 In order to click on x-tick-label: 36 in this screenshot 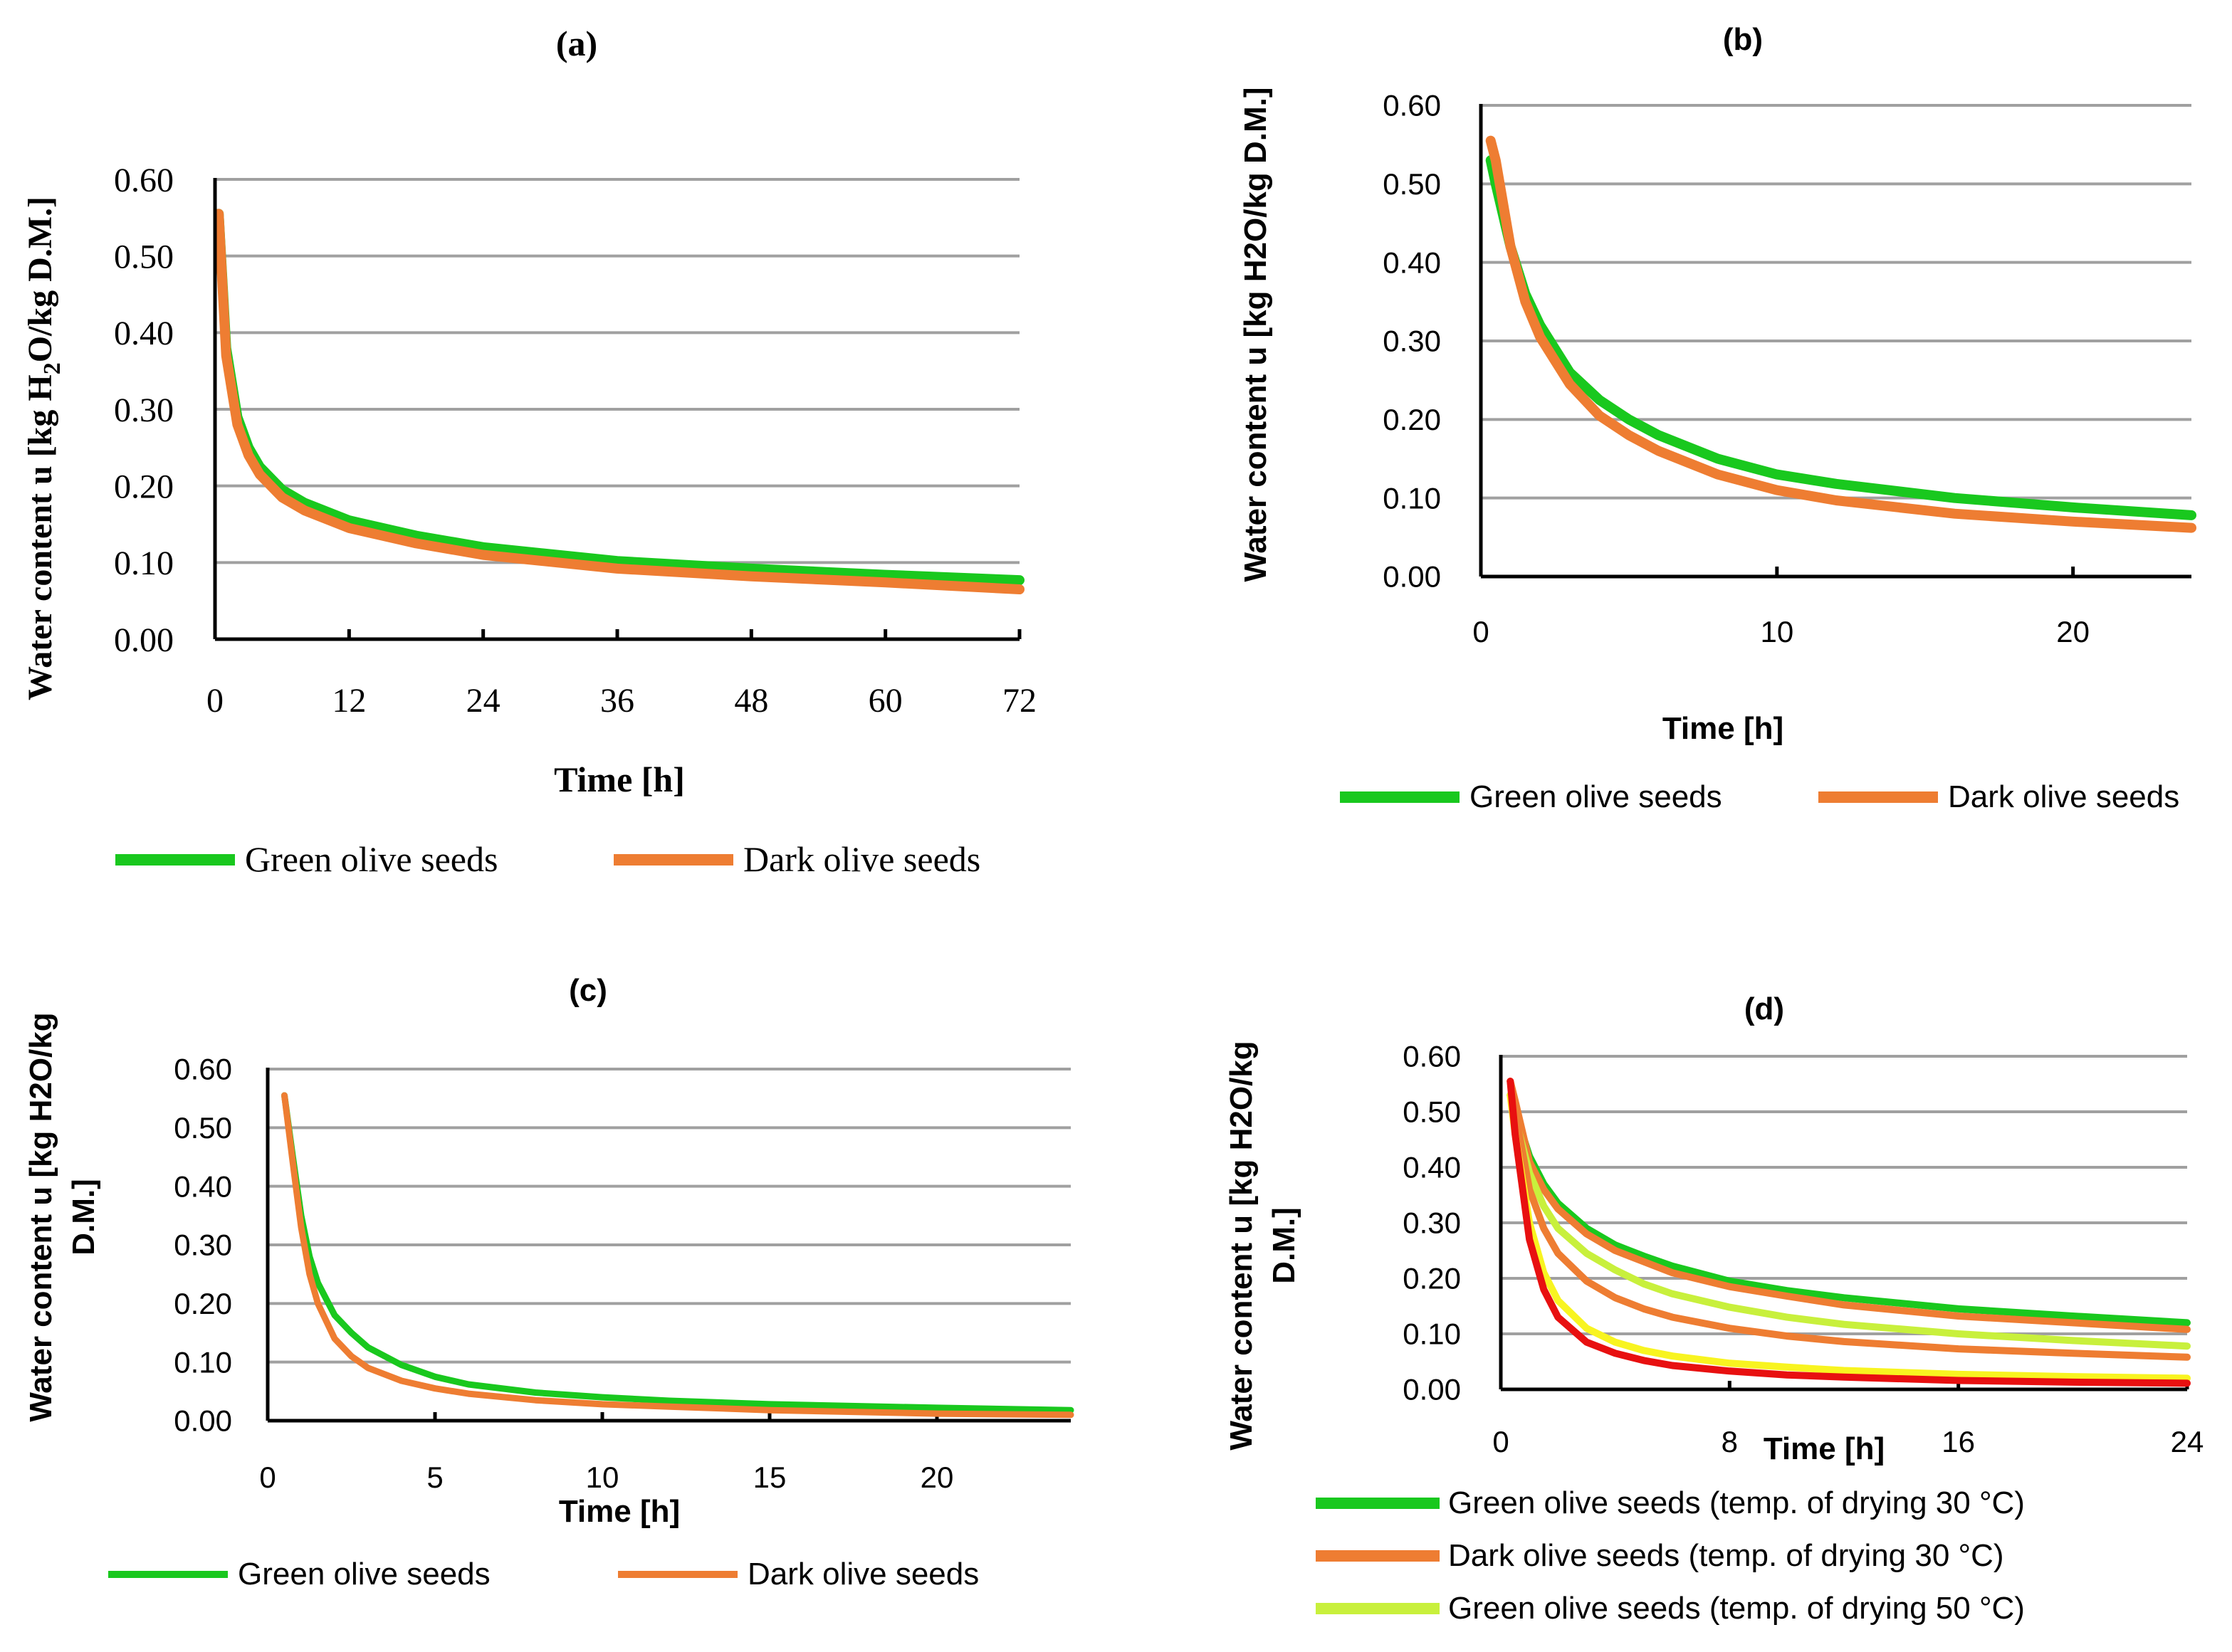, I will do `click(617, 701)`.